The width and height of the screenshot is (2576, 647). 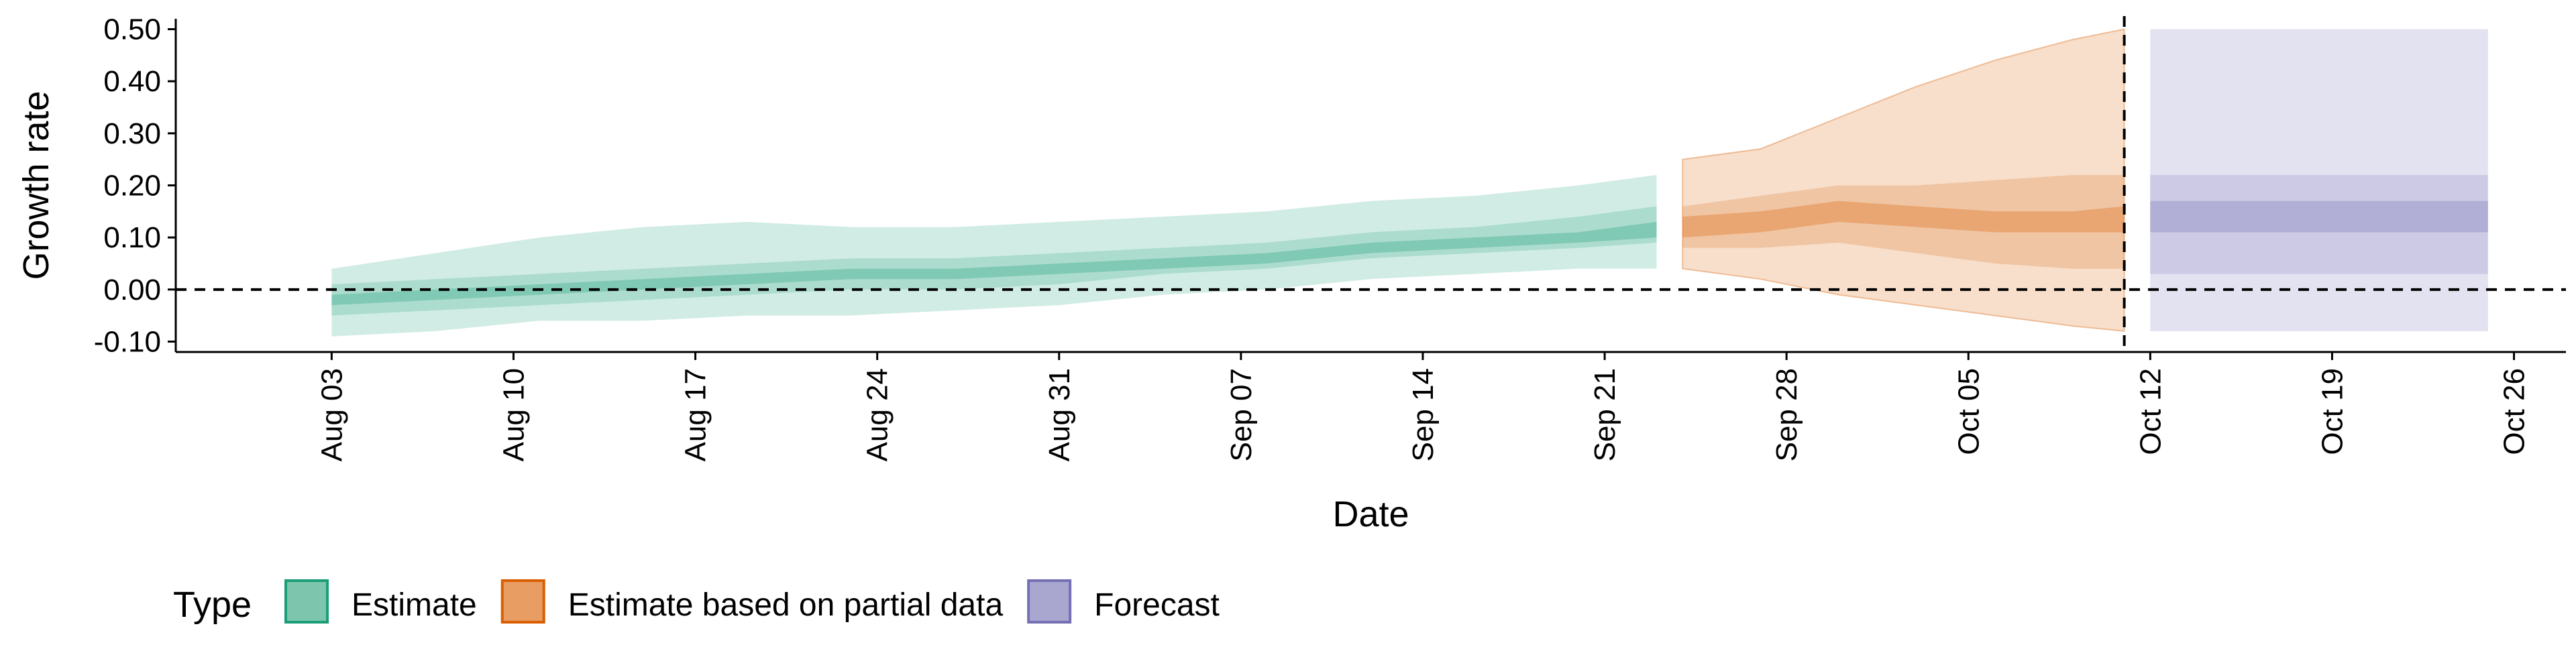 What do you see at coordinates (1241, 414) in the screenshot?
I see `x-tick-label: Sep 07` at bounding box center [1241, 414].